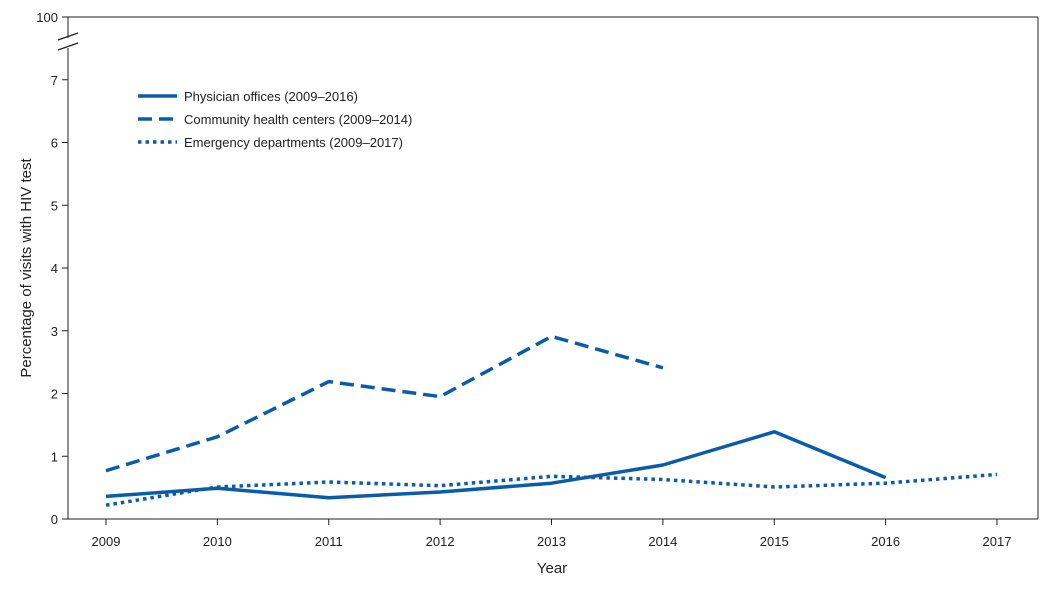 This screenshot has height=590, width=1056. What do you see at coordinates (59, 300) in the screenshot?
I see `y-axis-ticks: 0 1 2 3 4 5 6 7` at bounding box center [59, 300].